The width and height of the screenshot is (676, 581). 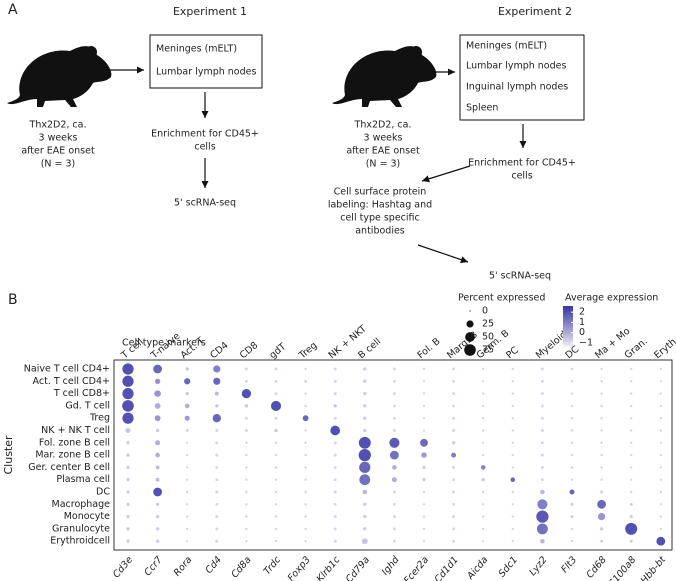 What do you see at coordinates (380, 218) in the screenshot?
I see `step: cell type specific` at bounding box center [380, 218].